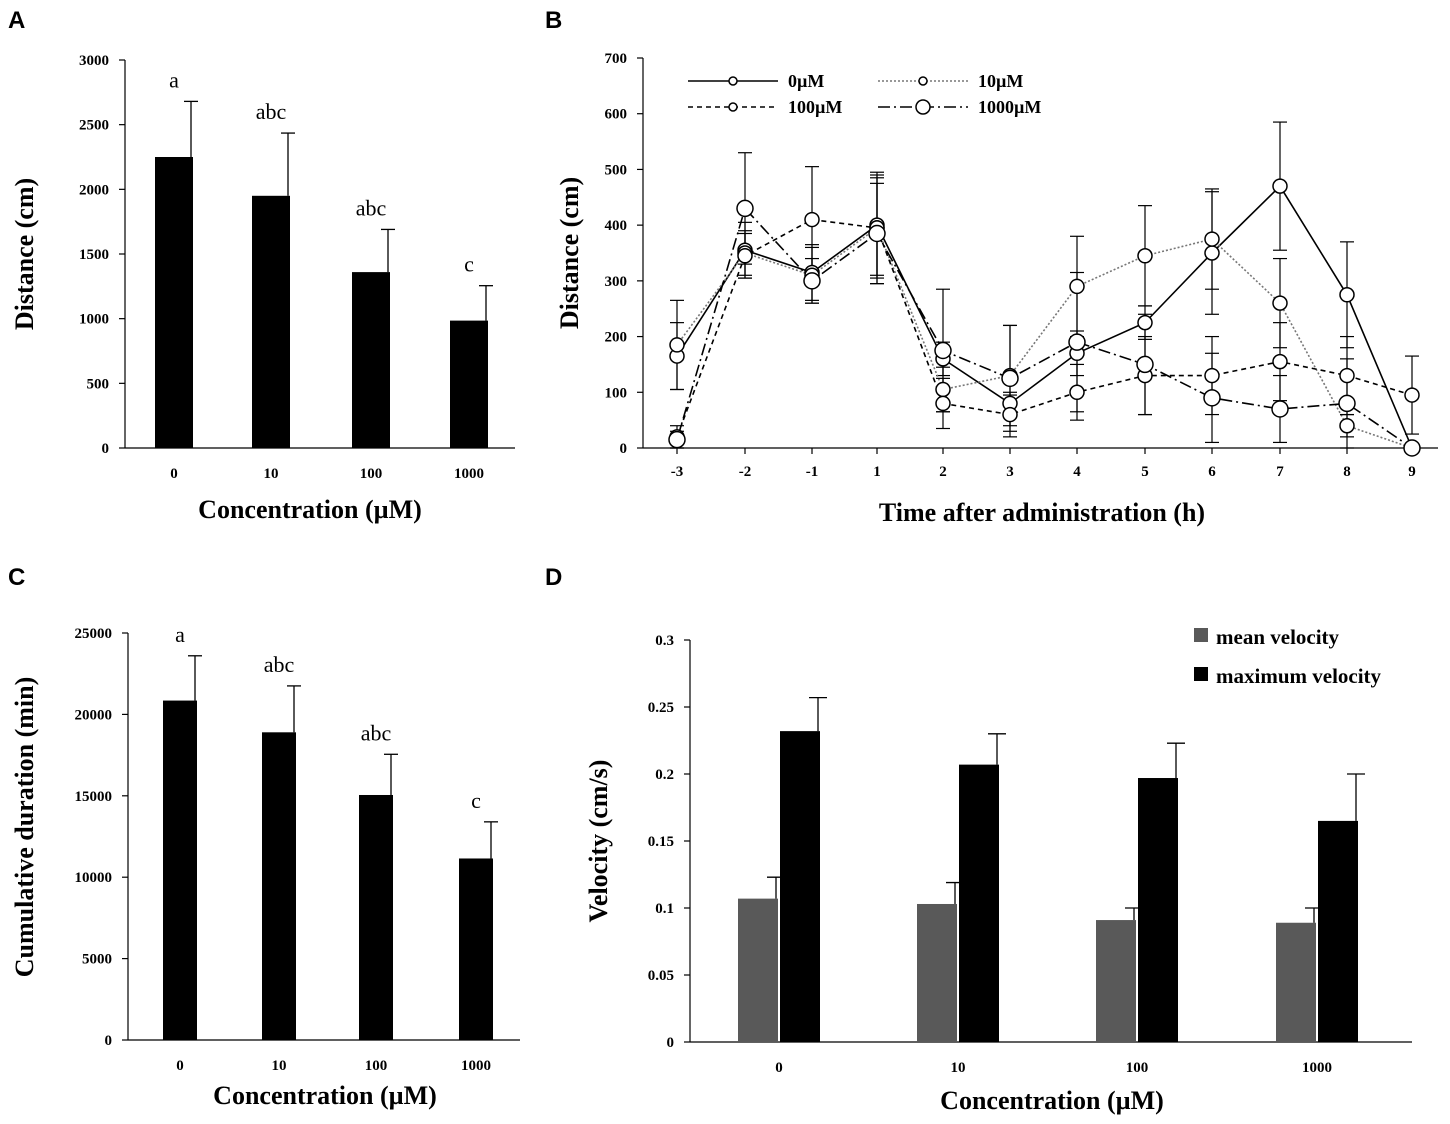 Image resolution: width=1450 pixels, height=1124 pixels. What do you see at coordinates (1052, 1100) in the screenshot?
I see `d-x-axis-title: Concentration (µM)` at bounding box center [1052, 1100].